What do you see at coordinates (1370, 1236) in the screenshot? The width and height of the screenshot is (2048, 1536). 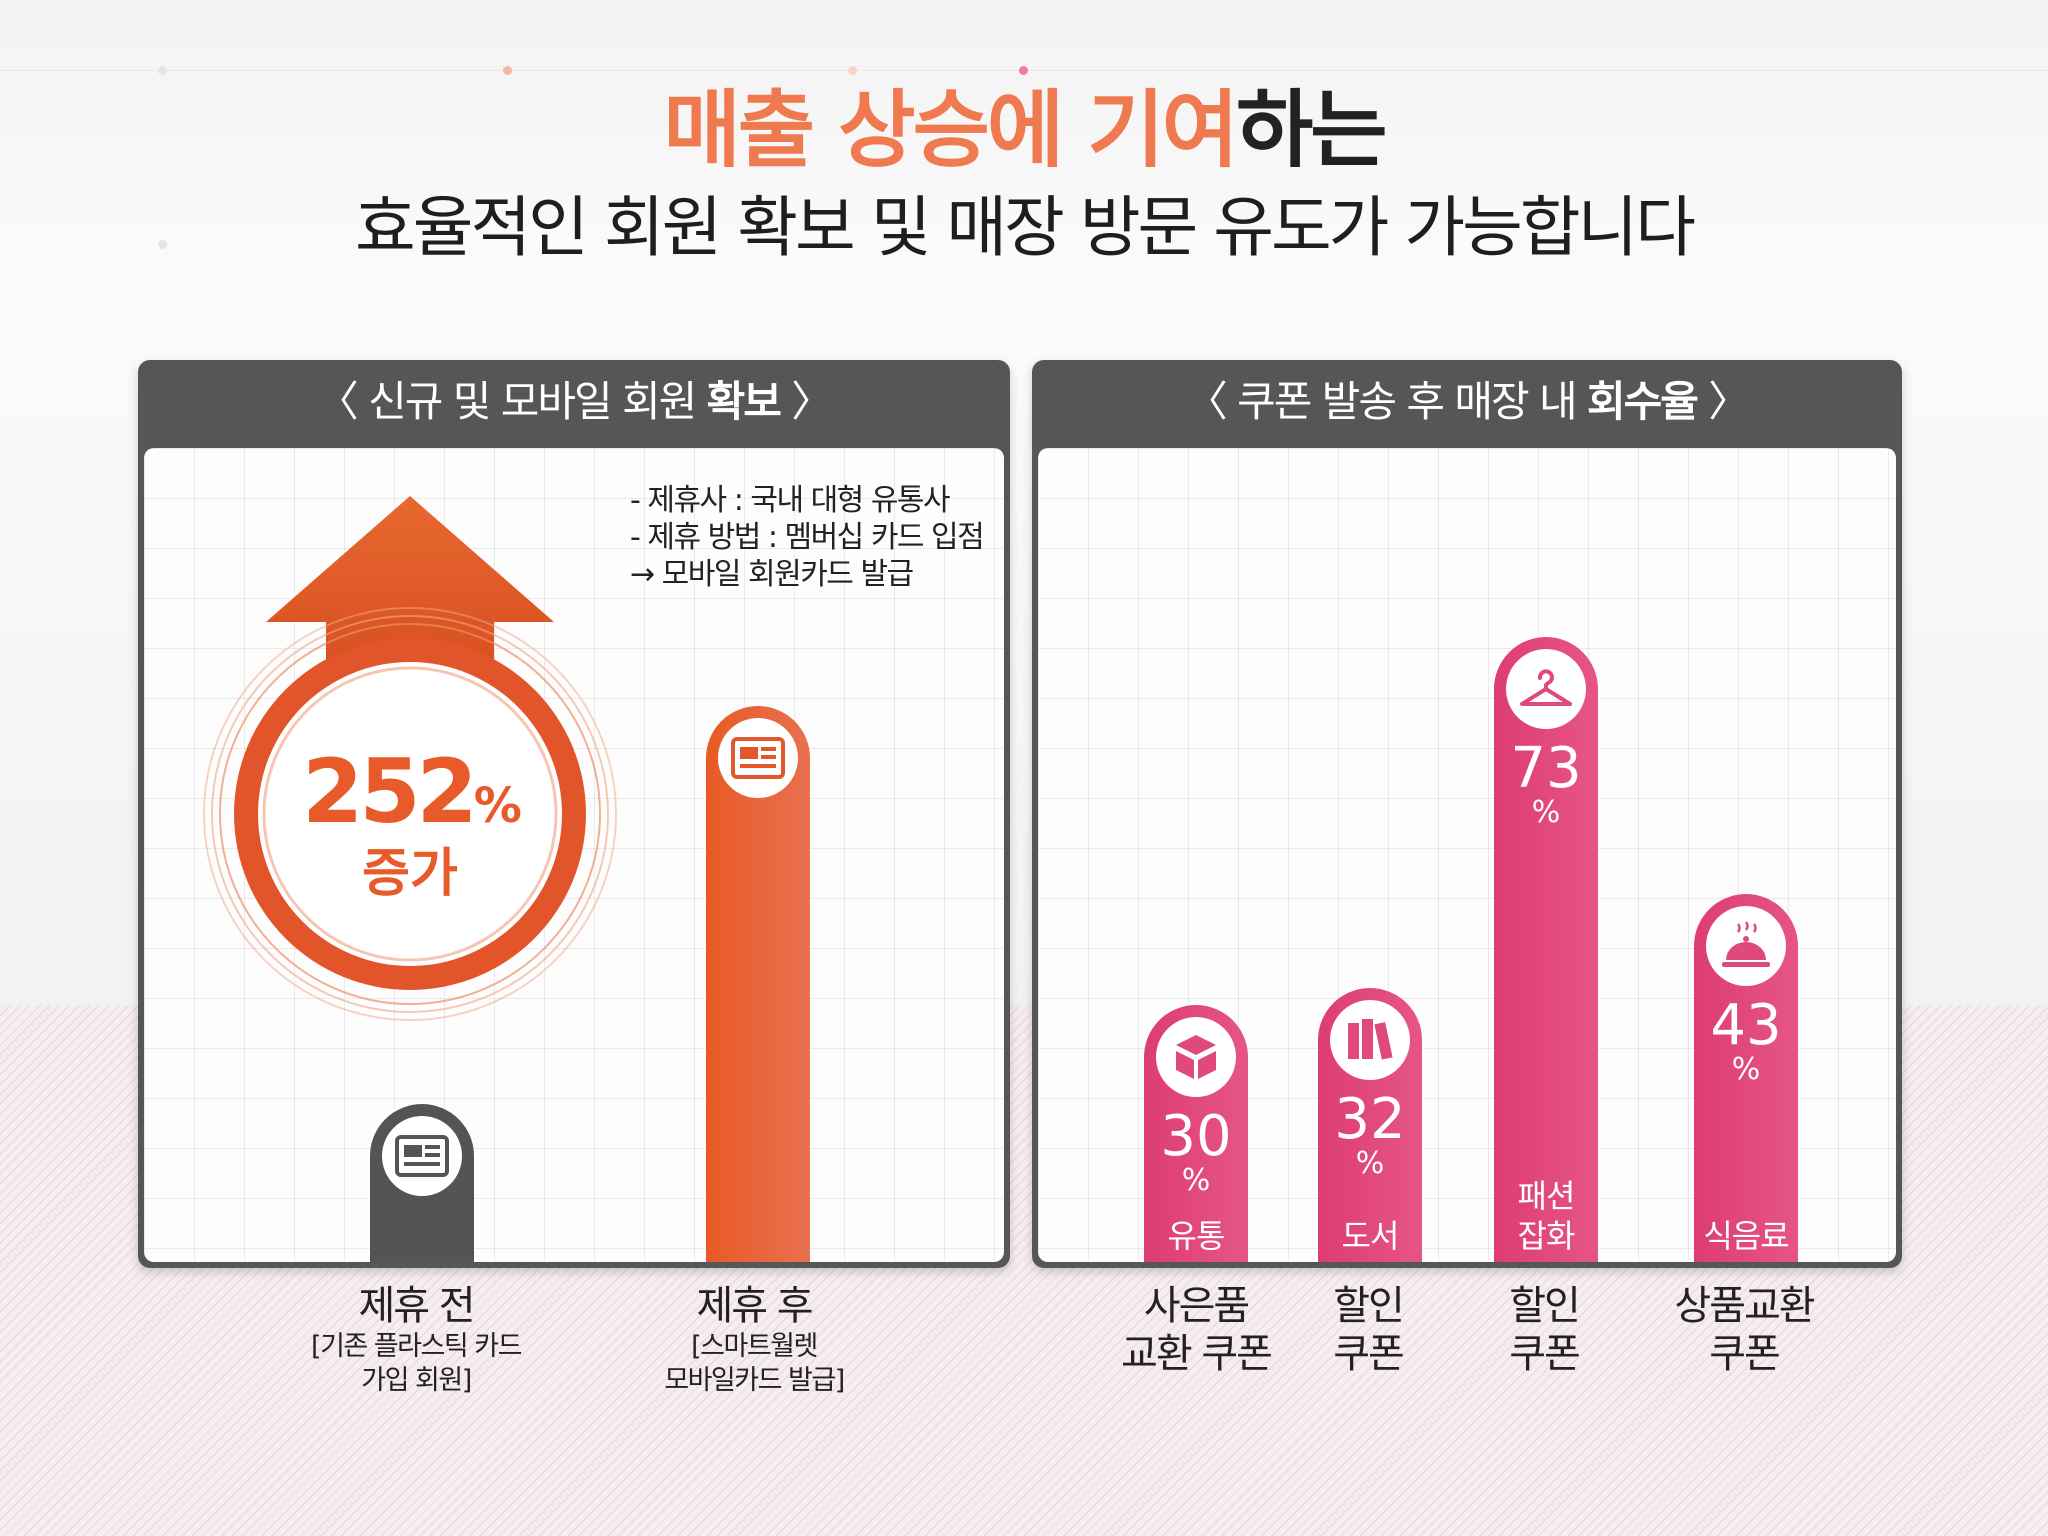 I see `bar-inner-label: 도서` at bounding box center [1370, 1236].